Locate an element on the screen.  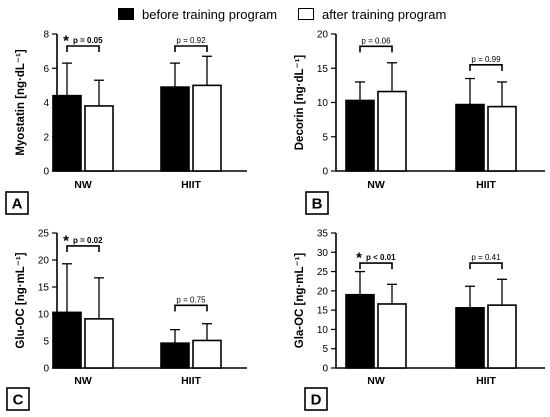
p-value-nw: p = 0.02 is located at coordinates (88, 240).